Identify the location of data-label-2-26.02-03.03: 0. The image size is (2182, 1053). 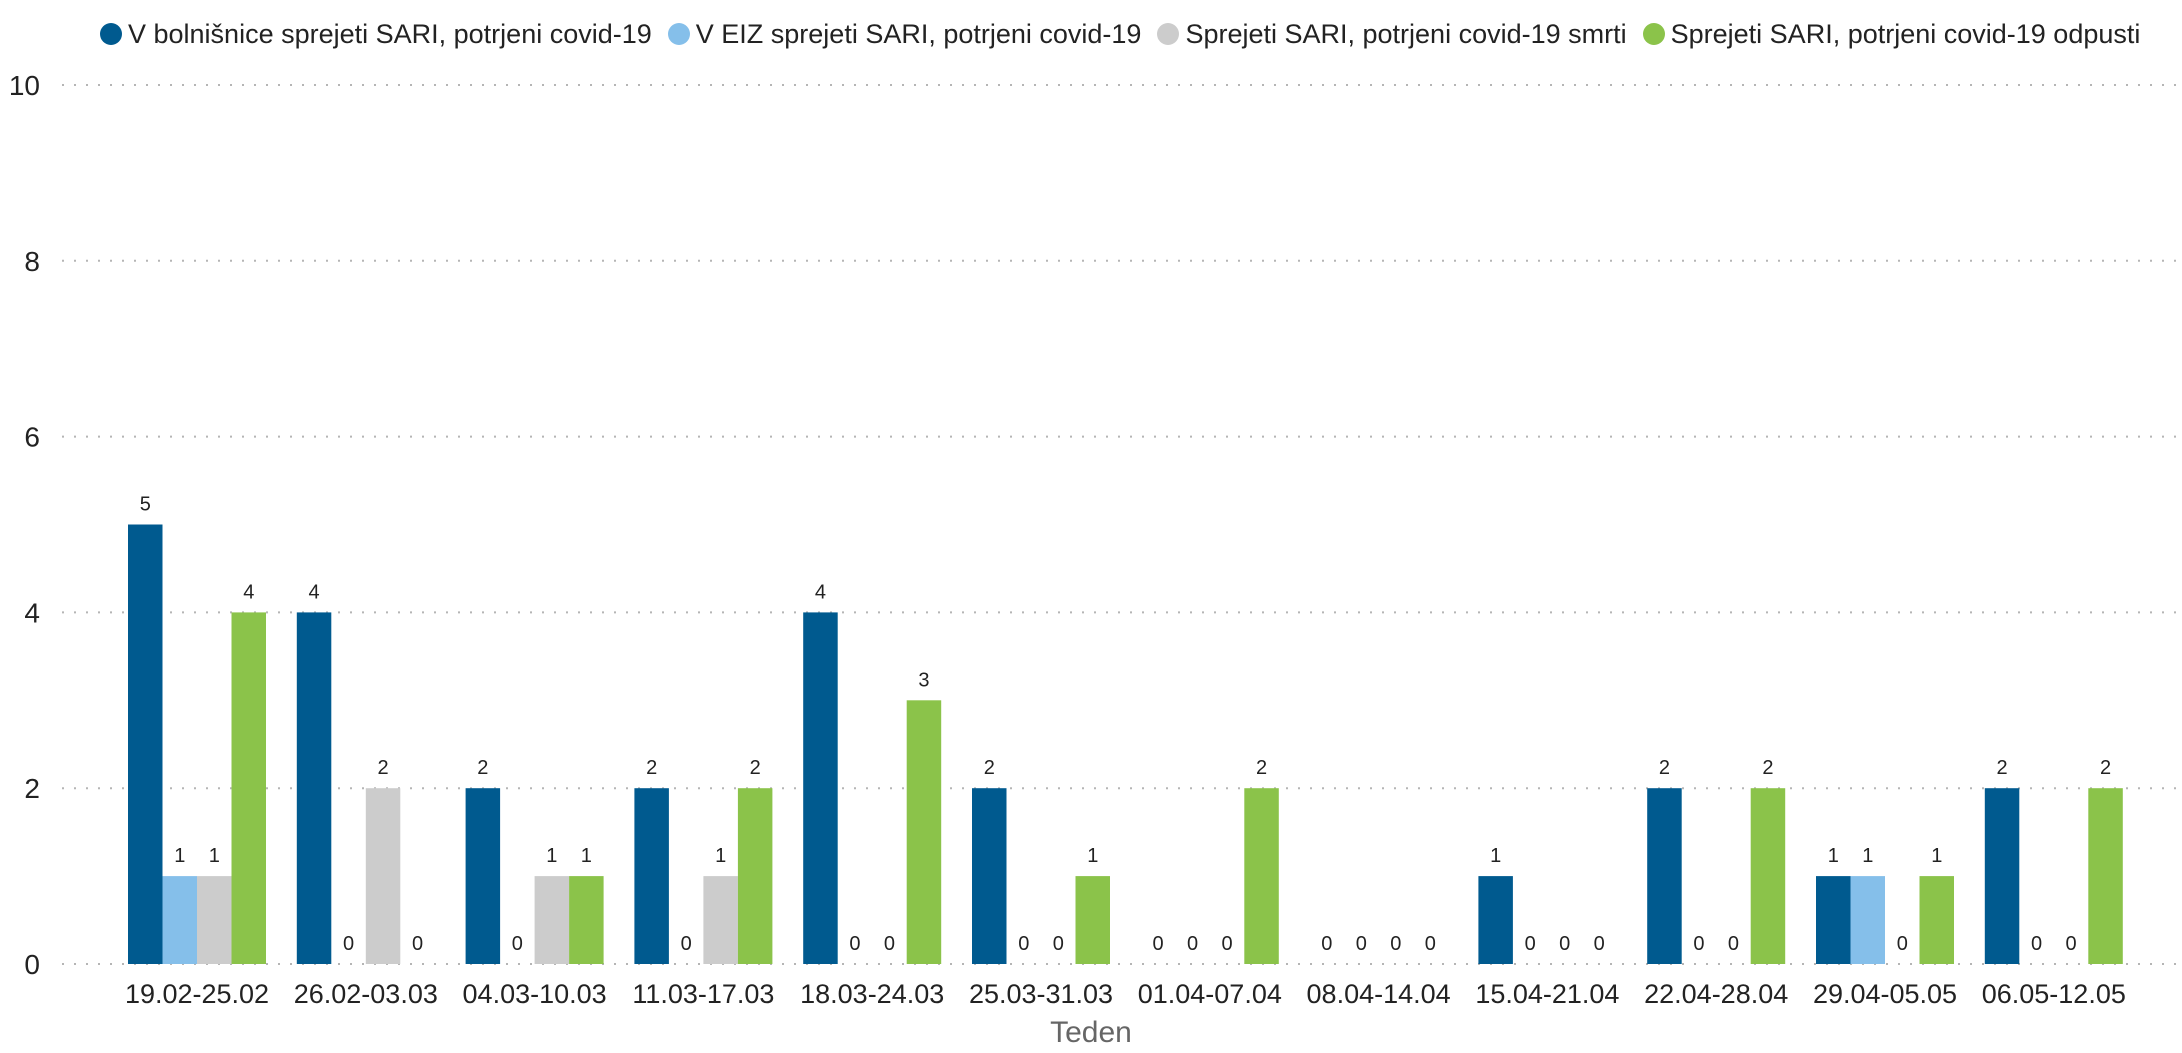
(348, 944).